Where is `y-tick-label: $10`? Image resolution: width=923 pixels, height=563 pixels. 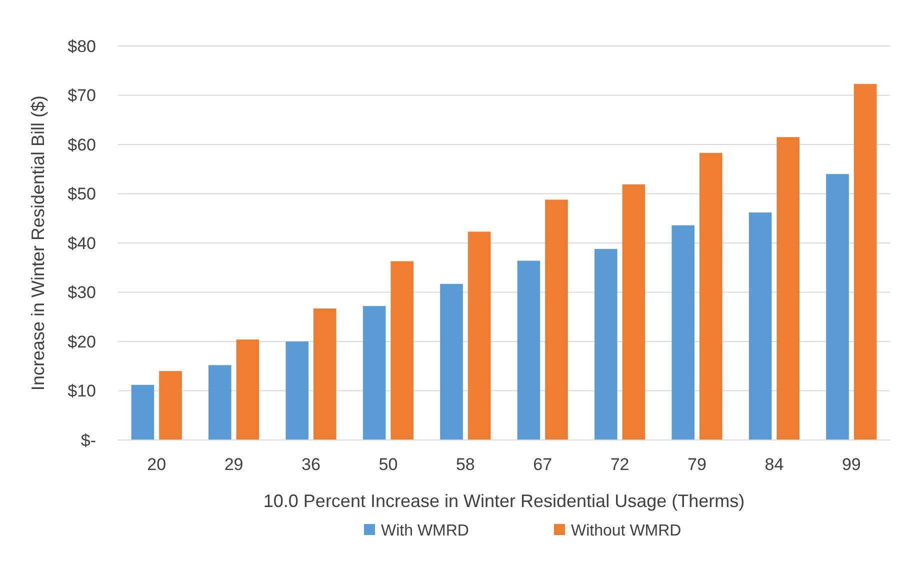 y-tick-label: $10 is located at coordinates (82, 391).